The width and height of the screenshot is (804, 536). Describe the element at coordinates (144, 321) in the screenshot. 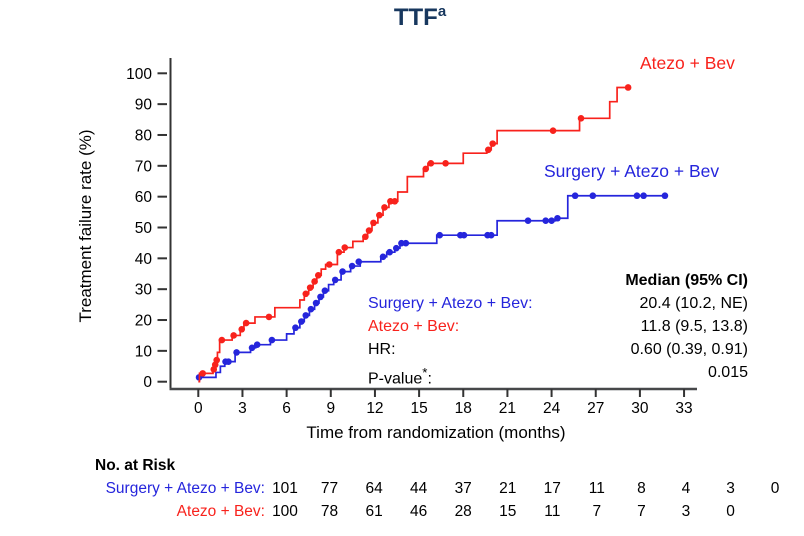

I see `y-tick-label: 20` at that location.